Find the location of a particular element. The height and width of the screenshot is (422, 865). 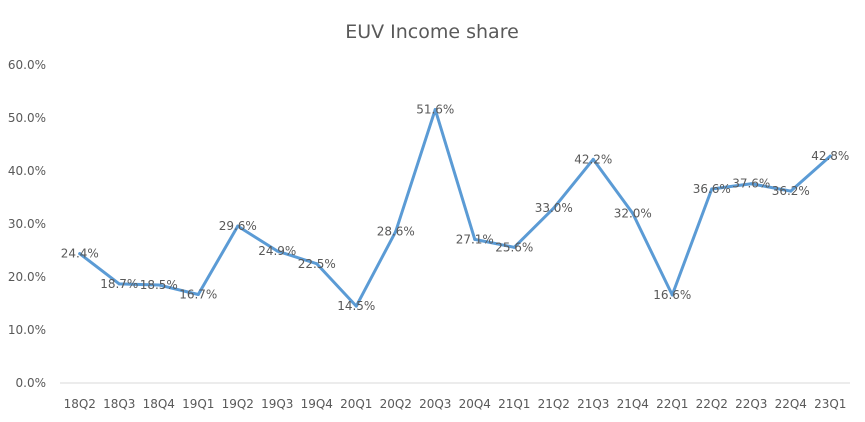

data-label: 36.2% is located at coordinates (791, 191).